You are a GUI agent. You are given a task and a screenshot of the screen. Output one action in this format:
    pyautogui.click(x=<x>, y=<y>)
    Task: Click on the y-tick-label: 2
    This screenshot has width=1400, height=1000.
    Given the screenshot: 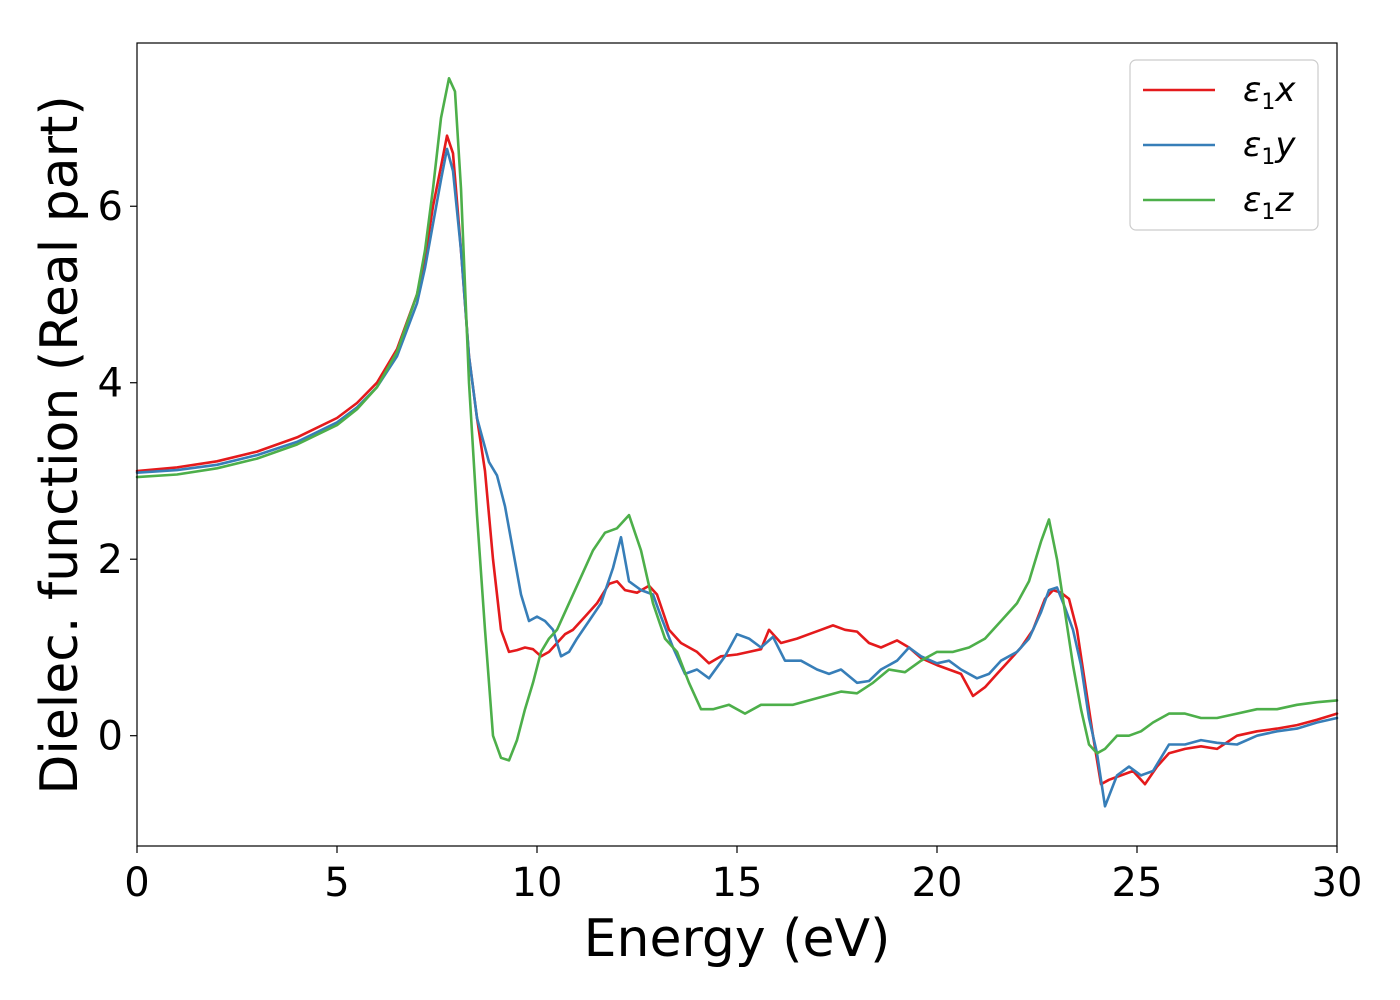 What is the action you would take?
    pyautogui.click(x=110, y=560)
    